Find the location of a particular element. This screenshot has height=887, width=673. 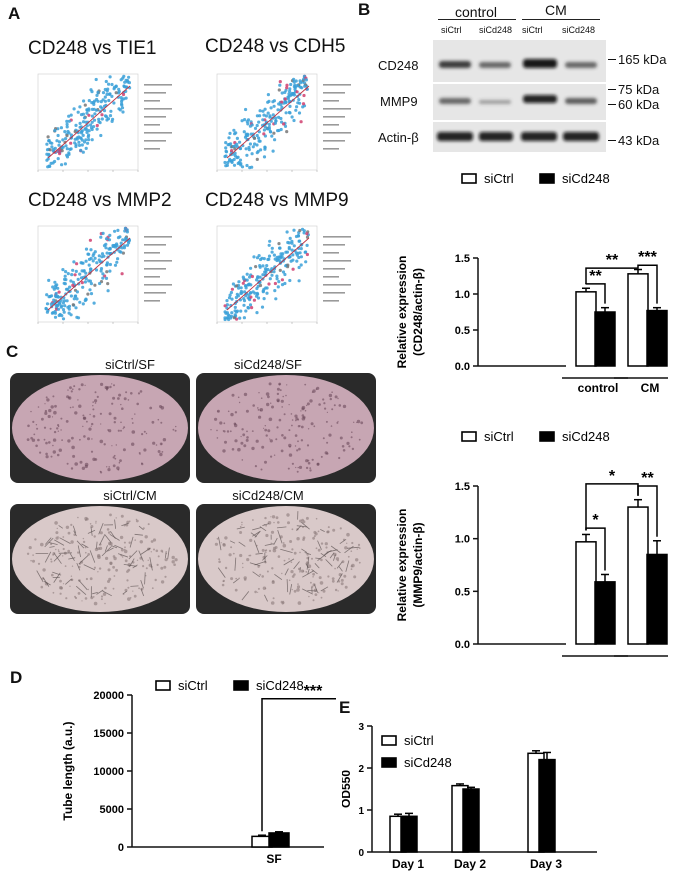

micro-label-sicd248-sf: siCd248/SF is located at coordinates (268, 364).